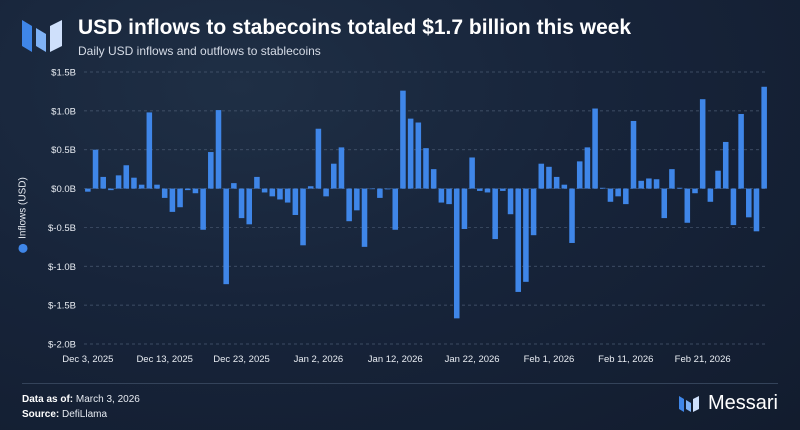  Describe the element at coordinates (400, 383) in the screenshot. I see `footer-divider` at that location.